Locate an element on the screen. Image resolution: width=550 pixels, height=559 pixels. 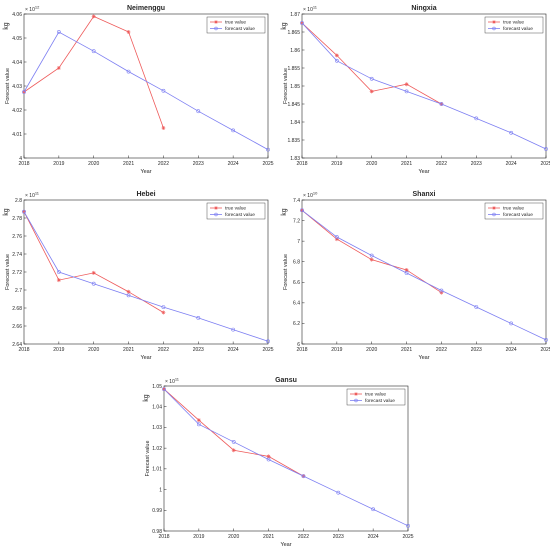
y-tick-label: 1.05 is located at coordinates (157, 387).